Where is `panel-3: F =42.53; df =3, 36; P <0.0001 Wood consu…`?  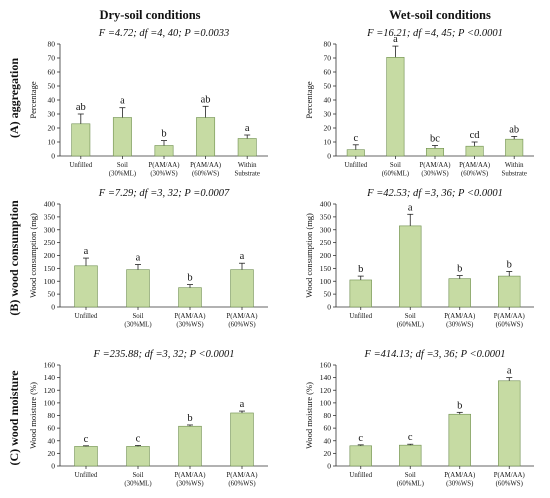 panel-3: F =42.53; df =3, 36; P <0.0001 Wood consu… is located at coordinates (419, 258).